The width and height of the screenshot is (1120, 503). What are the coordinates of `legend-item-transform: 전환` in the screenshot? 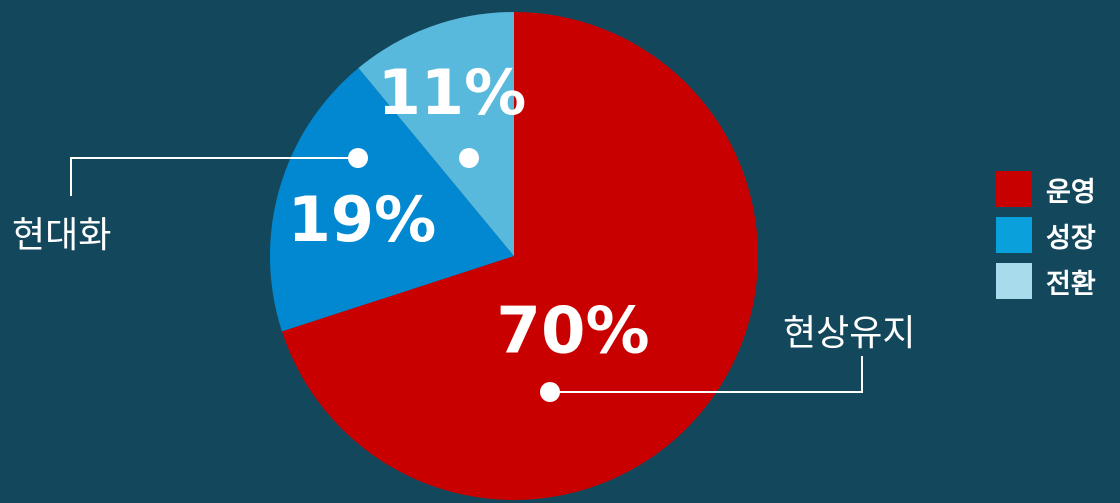 It's located at (1058, 281).